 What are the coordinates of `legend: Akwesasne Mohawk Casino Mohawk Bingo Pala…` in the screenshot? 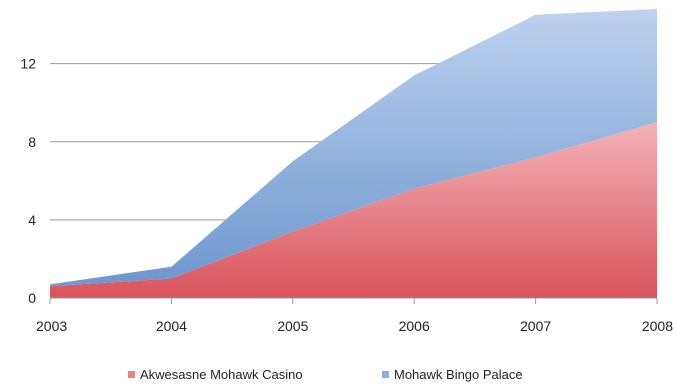 It's located at (325, 374).